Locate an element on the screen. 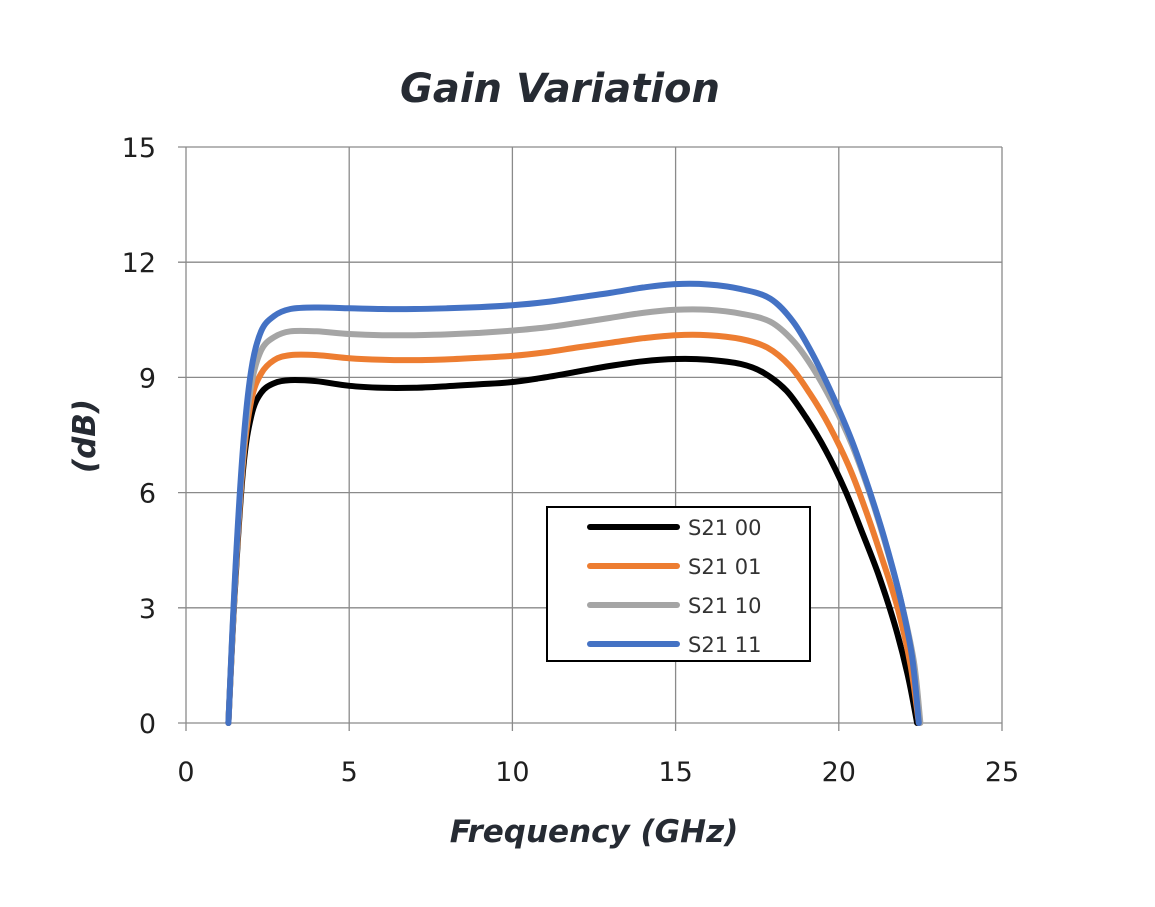 The image size is (1155, 907). y-tick-label: 0 is located at coordinates (147, 724).